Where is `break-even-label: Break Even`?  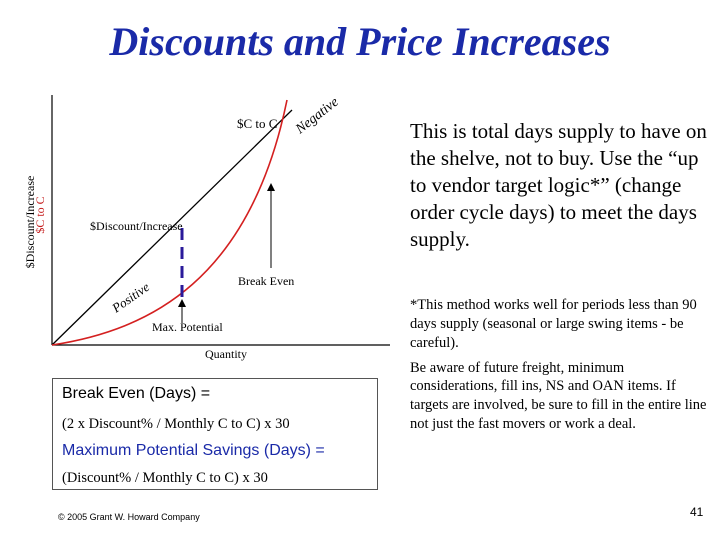
break-even-label: Break Even is located at coordinates (266, 281).